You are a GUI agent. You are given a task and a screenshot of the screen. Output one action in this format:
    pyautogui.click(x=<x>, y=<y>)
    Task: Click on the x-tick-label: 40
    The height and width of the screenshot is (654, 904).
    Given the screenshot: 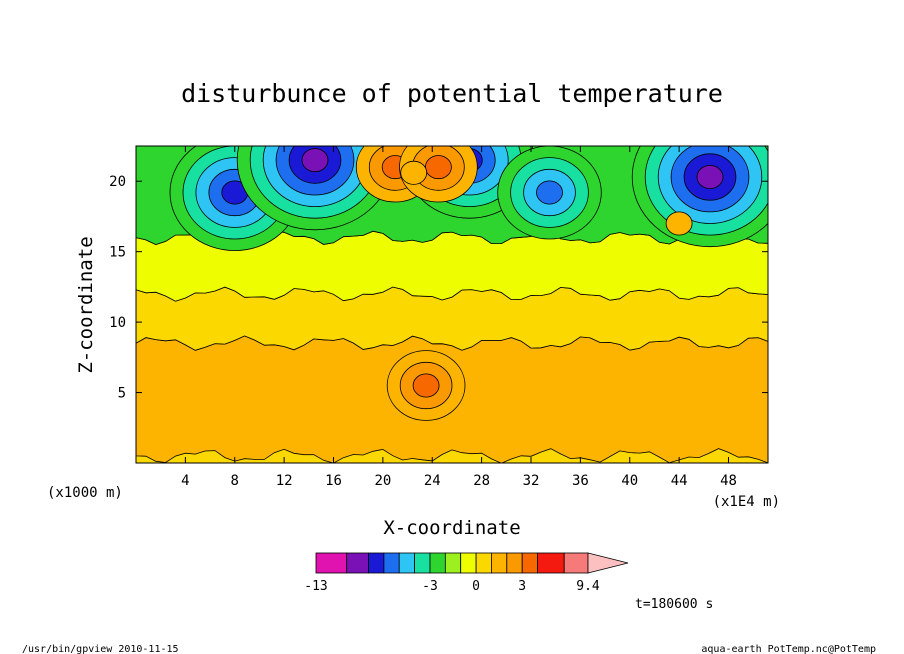 What is the action you would take?
    pyautogui.click(x=629, y=481)
    